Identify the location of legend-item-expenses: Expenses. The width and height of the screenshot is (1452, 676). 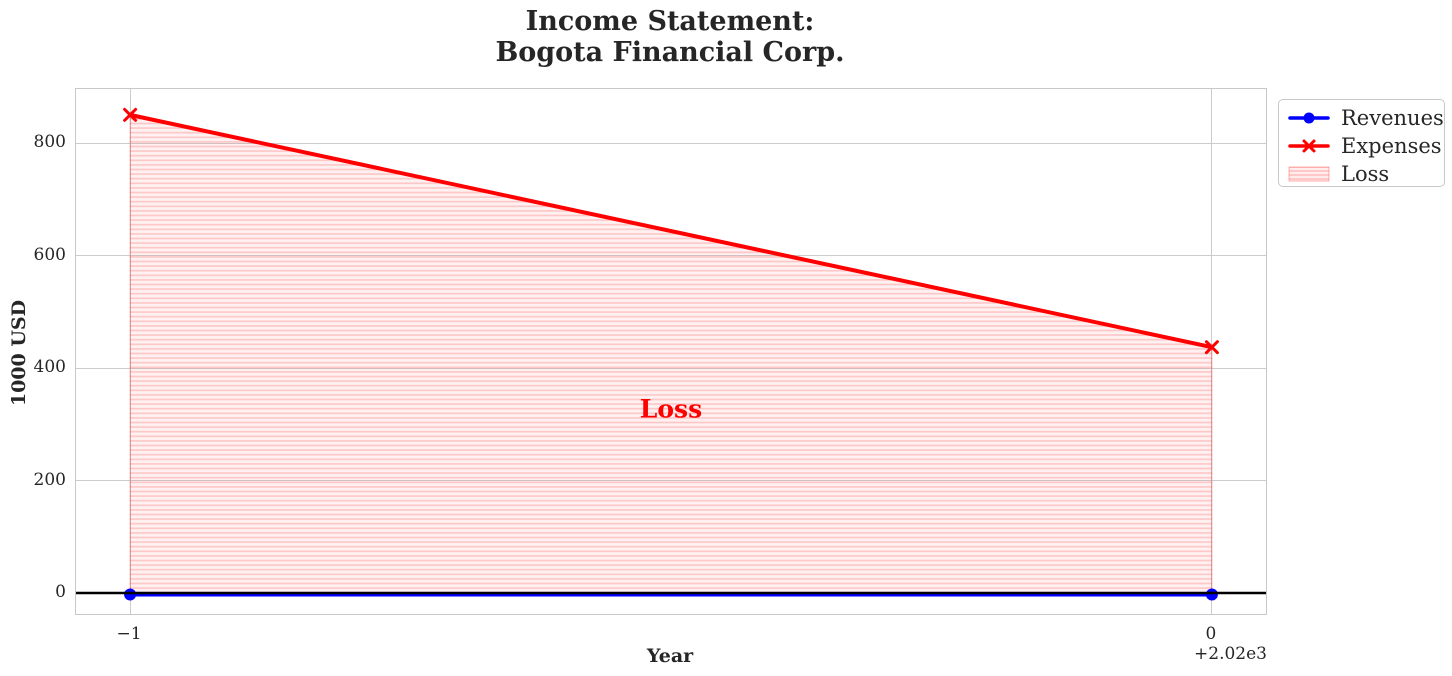
(1365, 146).